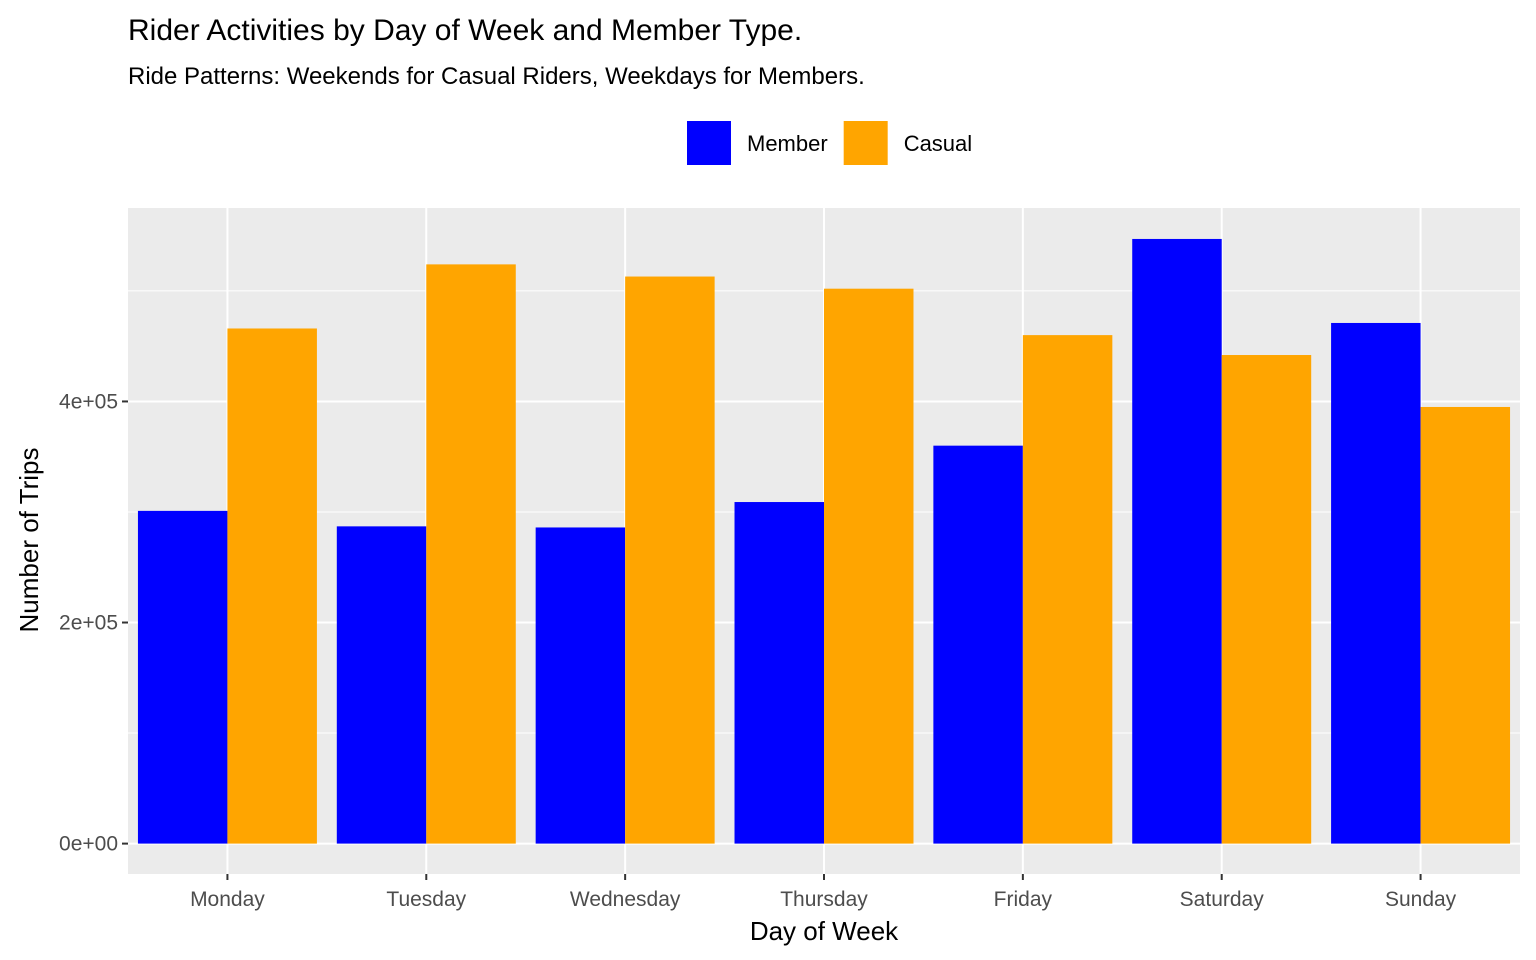 The width and height of the screenshot is (1536, 960). What do you see at coordinates (381, 685) in the screenshot?
I see `bar-member-tuesday` at bounding box center [381, 685].